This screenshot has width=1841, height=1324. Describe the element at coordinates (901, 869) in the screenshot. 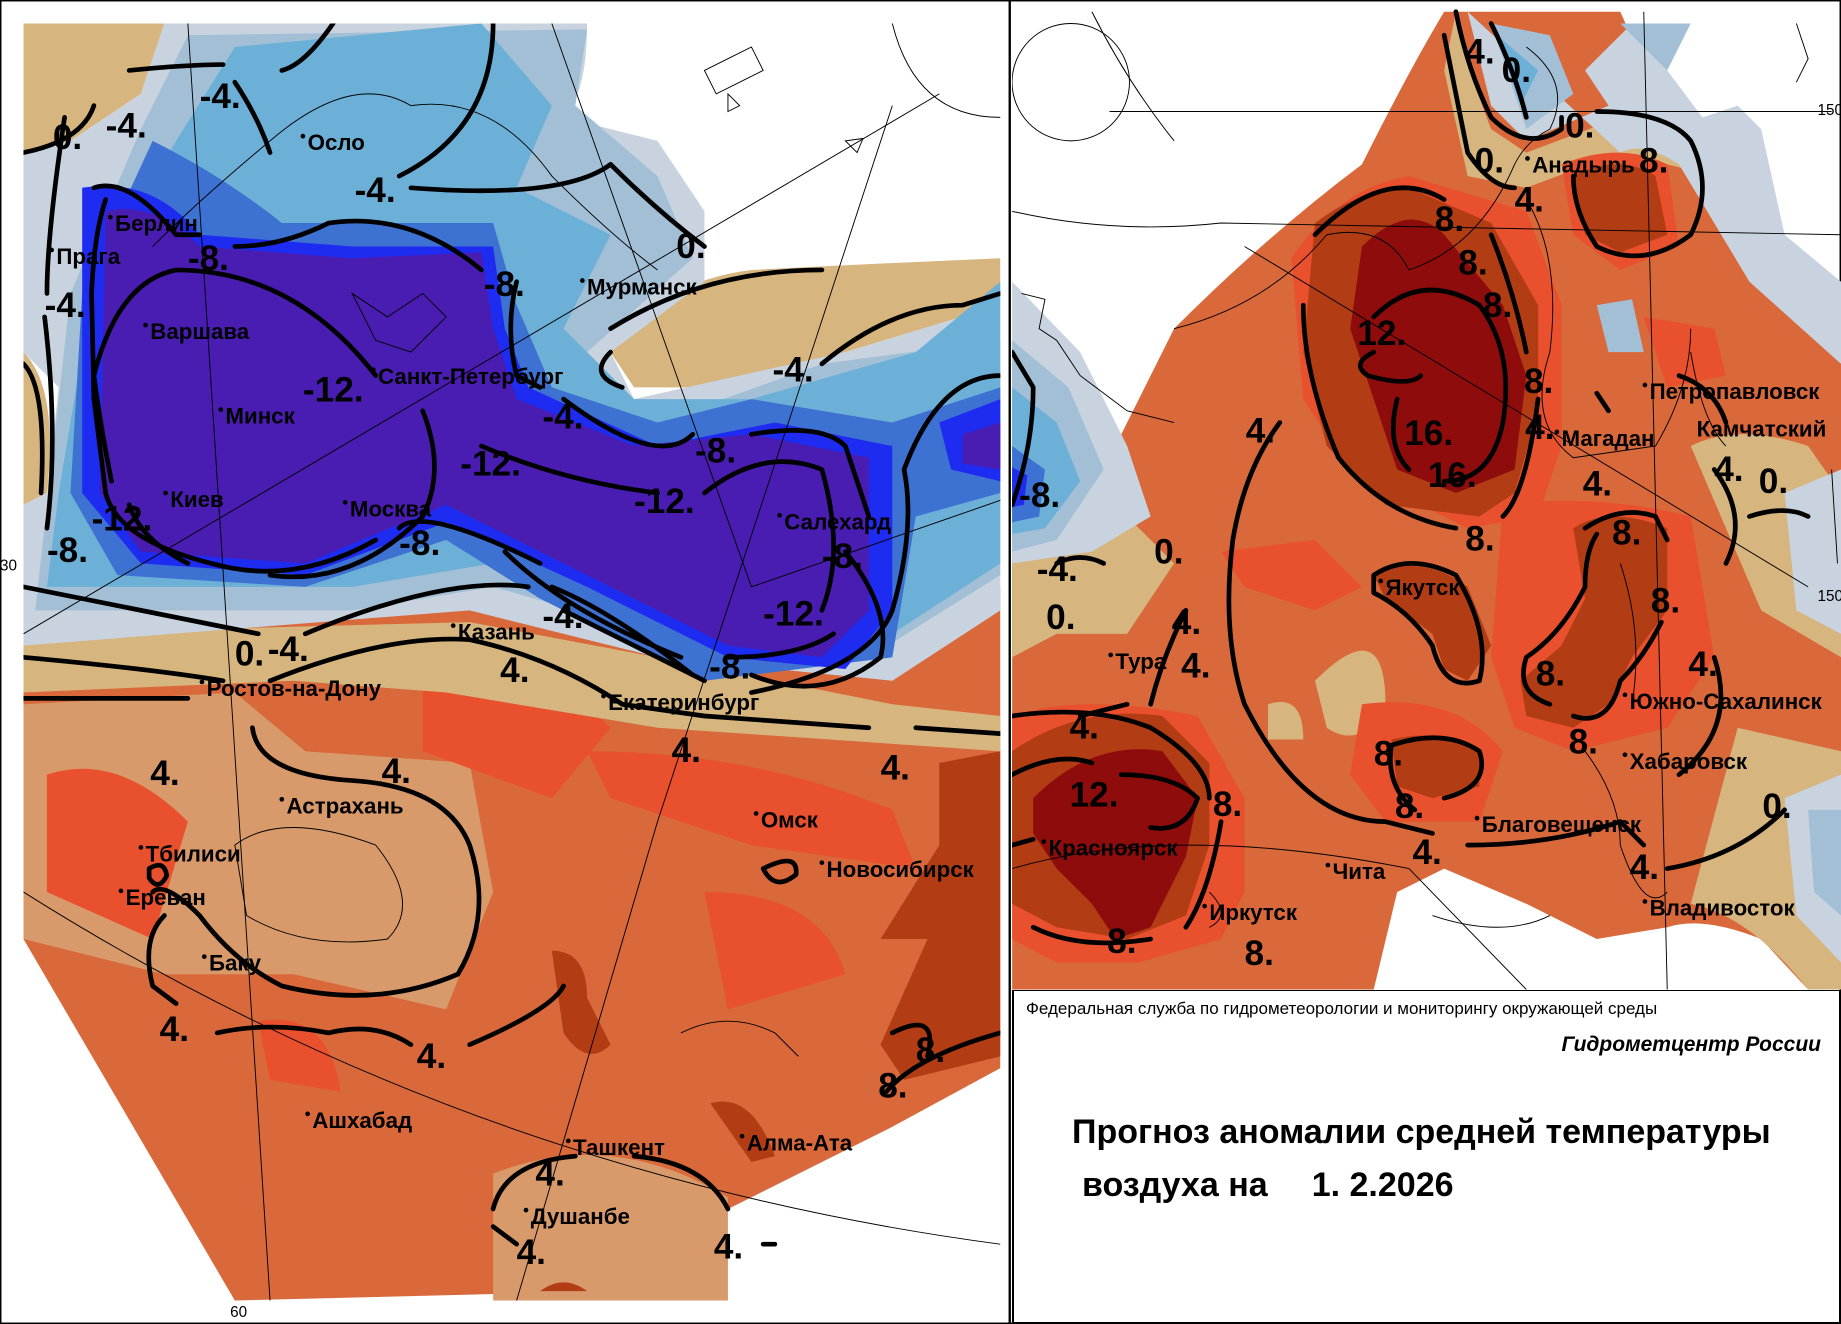

I see `city-label: Новосибирск` at that location.